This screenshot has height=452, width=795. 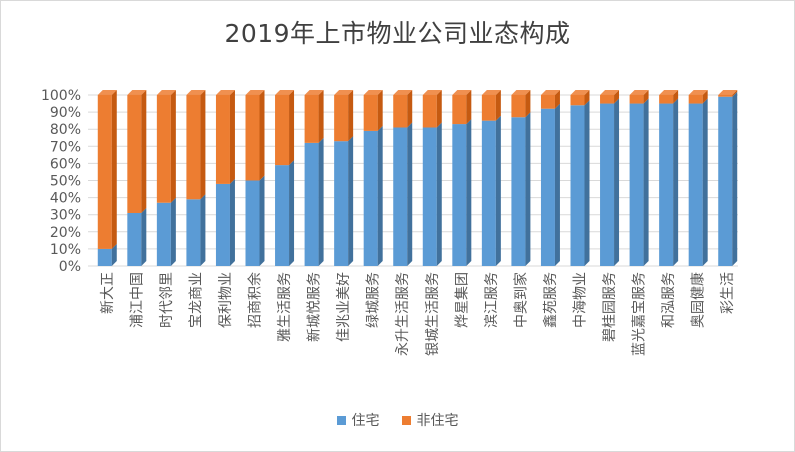 What do you see at coordinates (65, 199) in the screenshot?
I see `y-tick-label: 40%` at bounding box center [65, 199].